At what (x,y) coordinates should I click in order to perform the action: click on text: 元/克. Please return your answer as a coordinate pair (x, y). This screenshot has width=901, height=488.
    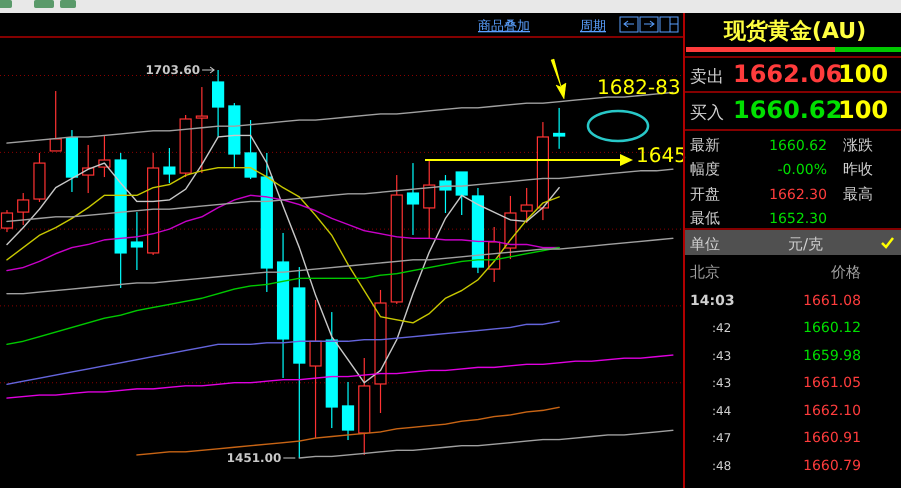
    Looking at the image, I should click on (805, 244).